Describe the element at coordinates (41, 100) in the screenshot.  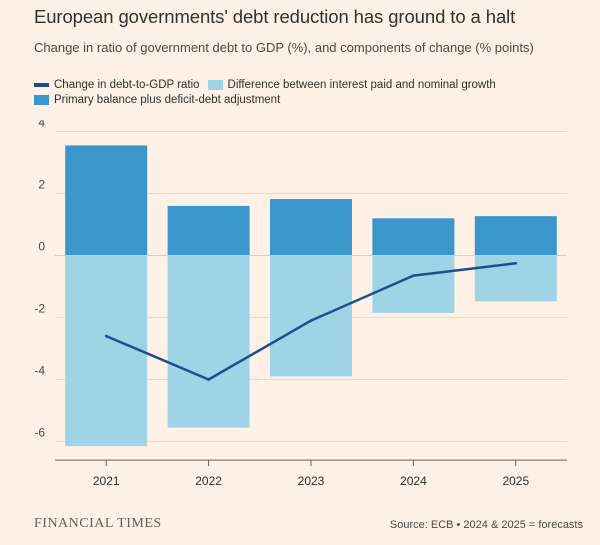
I see `legend-swatch-primary-balance` at that location.